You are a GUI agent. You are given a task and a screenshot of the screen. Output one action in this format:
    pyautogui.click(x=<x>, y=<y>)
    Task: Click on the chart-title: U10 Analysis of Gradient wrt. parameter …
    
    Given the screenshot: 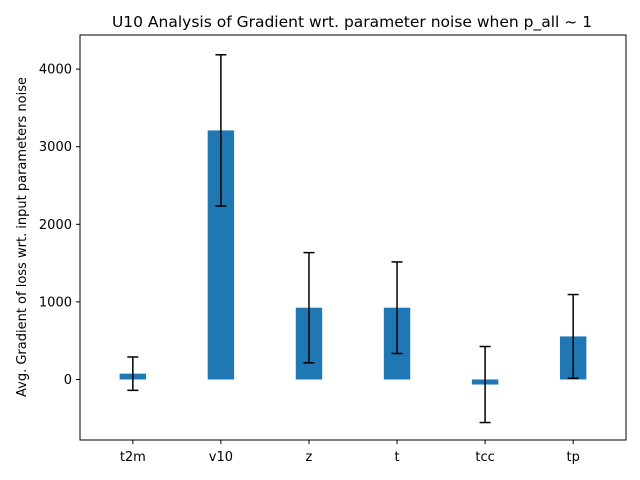 What is the action you would take?
    pyautogui.click(x=352, y=22)
    